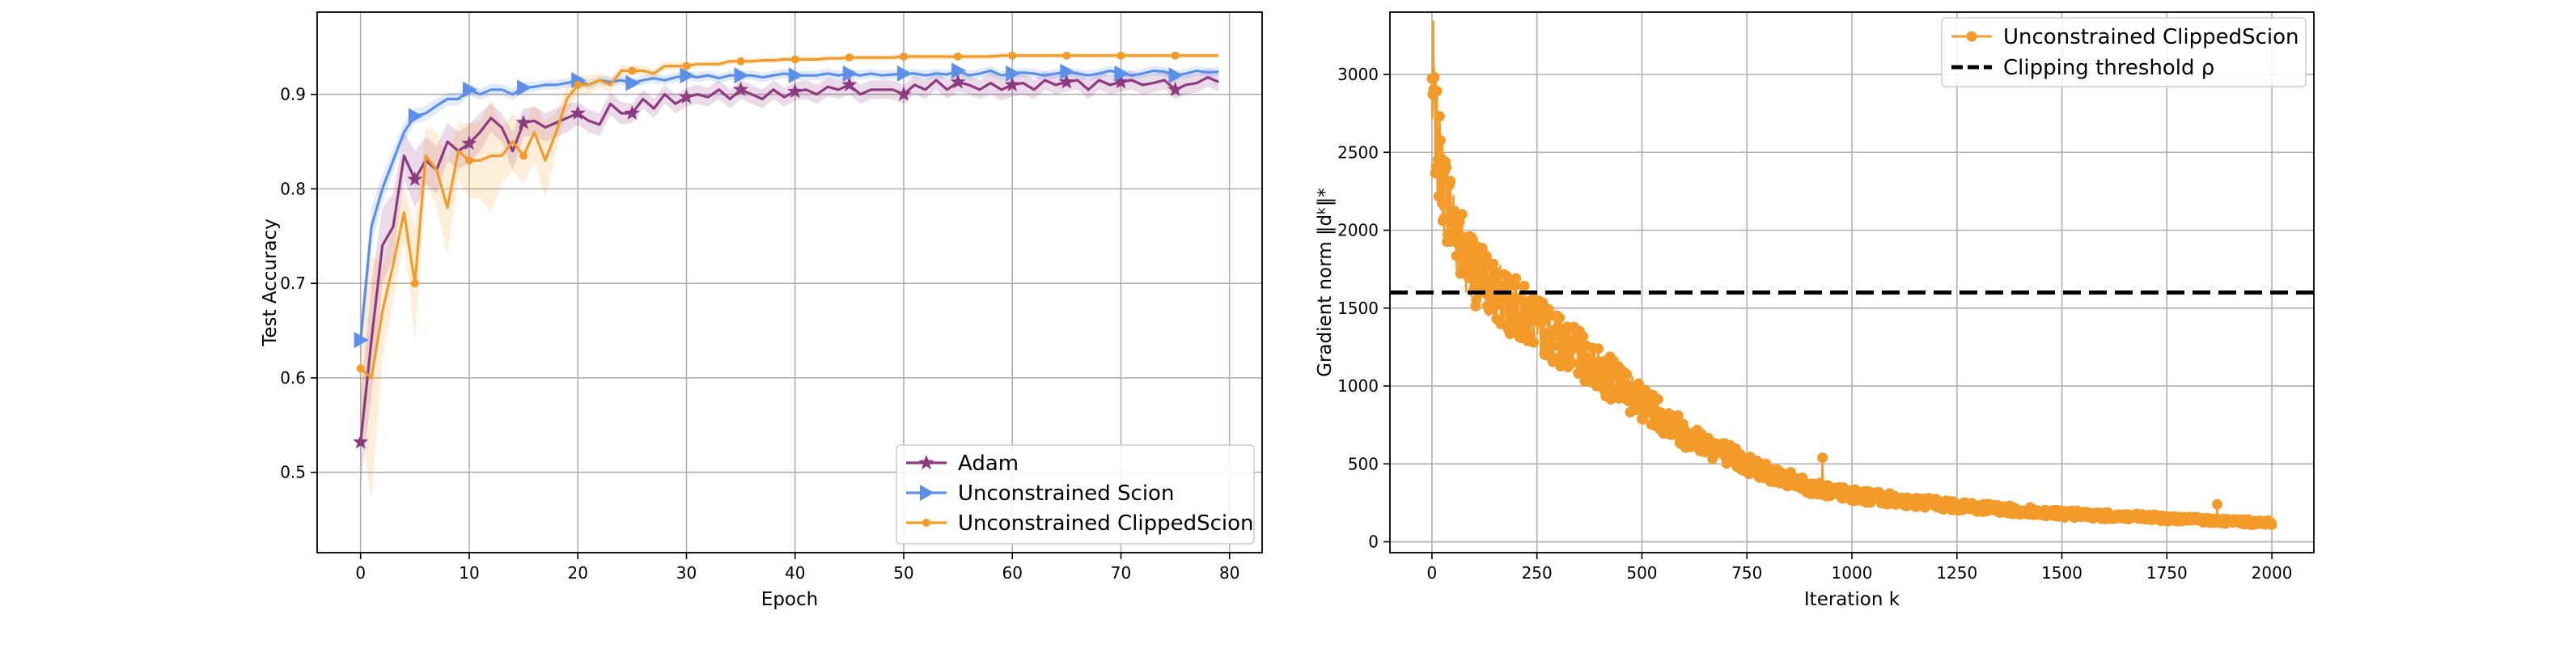 The width and height of the screenshot is (2576, 670). Describe the element at coordinates (903, 573) in the screenshot. I see `x-tick-label: 50` at that location.